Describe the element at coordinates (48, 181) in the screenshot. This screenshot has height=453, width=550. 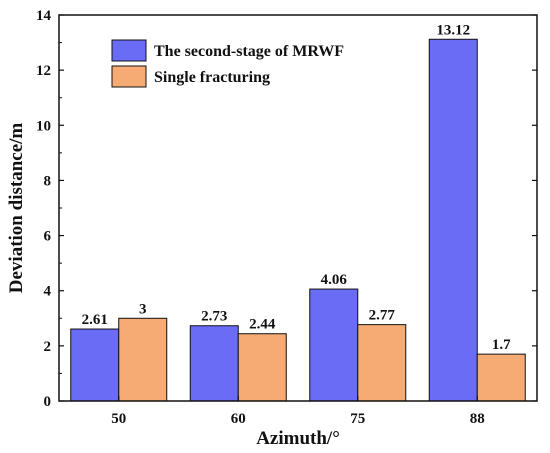
I see `y-tick-label: 8` at that location.